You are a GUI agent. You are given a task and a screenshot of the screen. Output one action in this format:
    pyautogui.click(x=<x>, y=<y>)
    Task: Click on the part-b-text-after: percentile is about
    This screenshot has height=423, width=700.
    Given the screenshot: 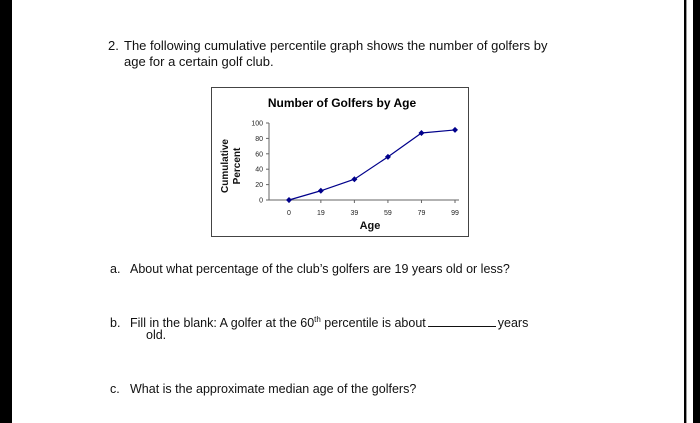 What is the action you would take?
    pyautogui.click(x=373, y=323)
    